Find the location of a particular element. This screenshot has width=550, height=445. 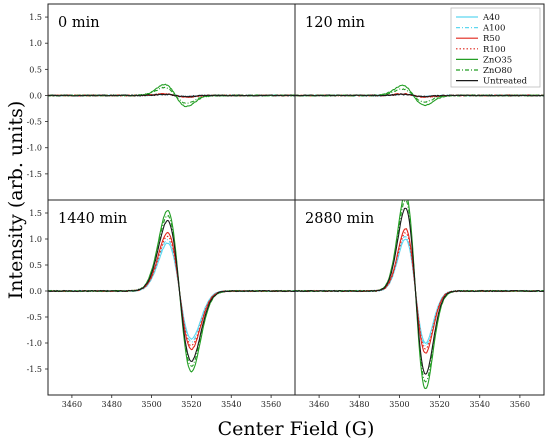

legend-entry: R100 is located at coordinates (494, 50).